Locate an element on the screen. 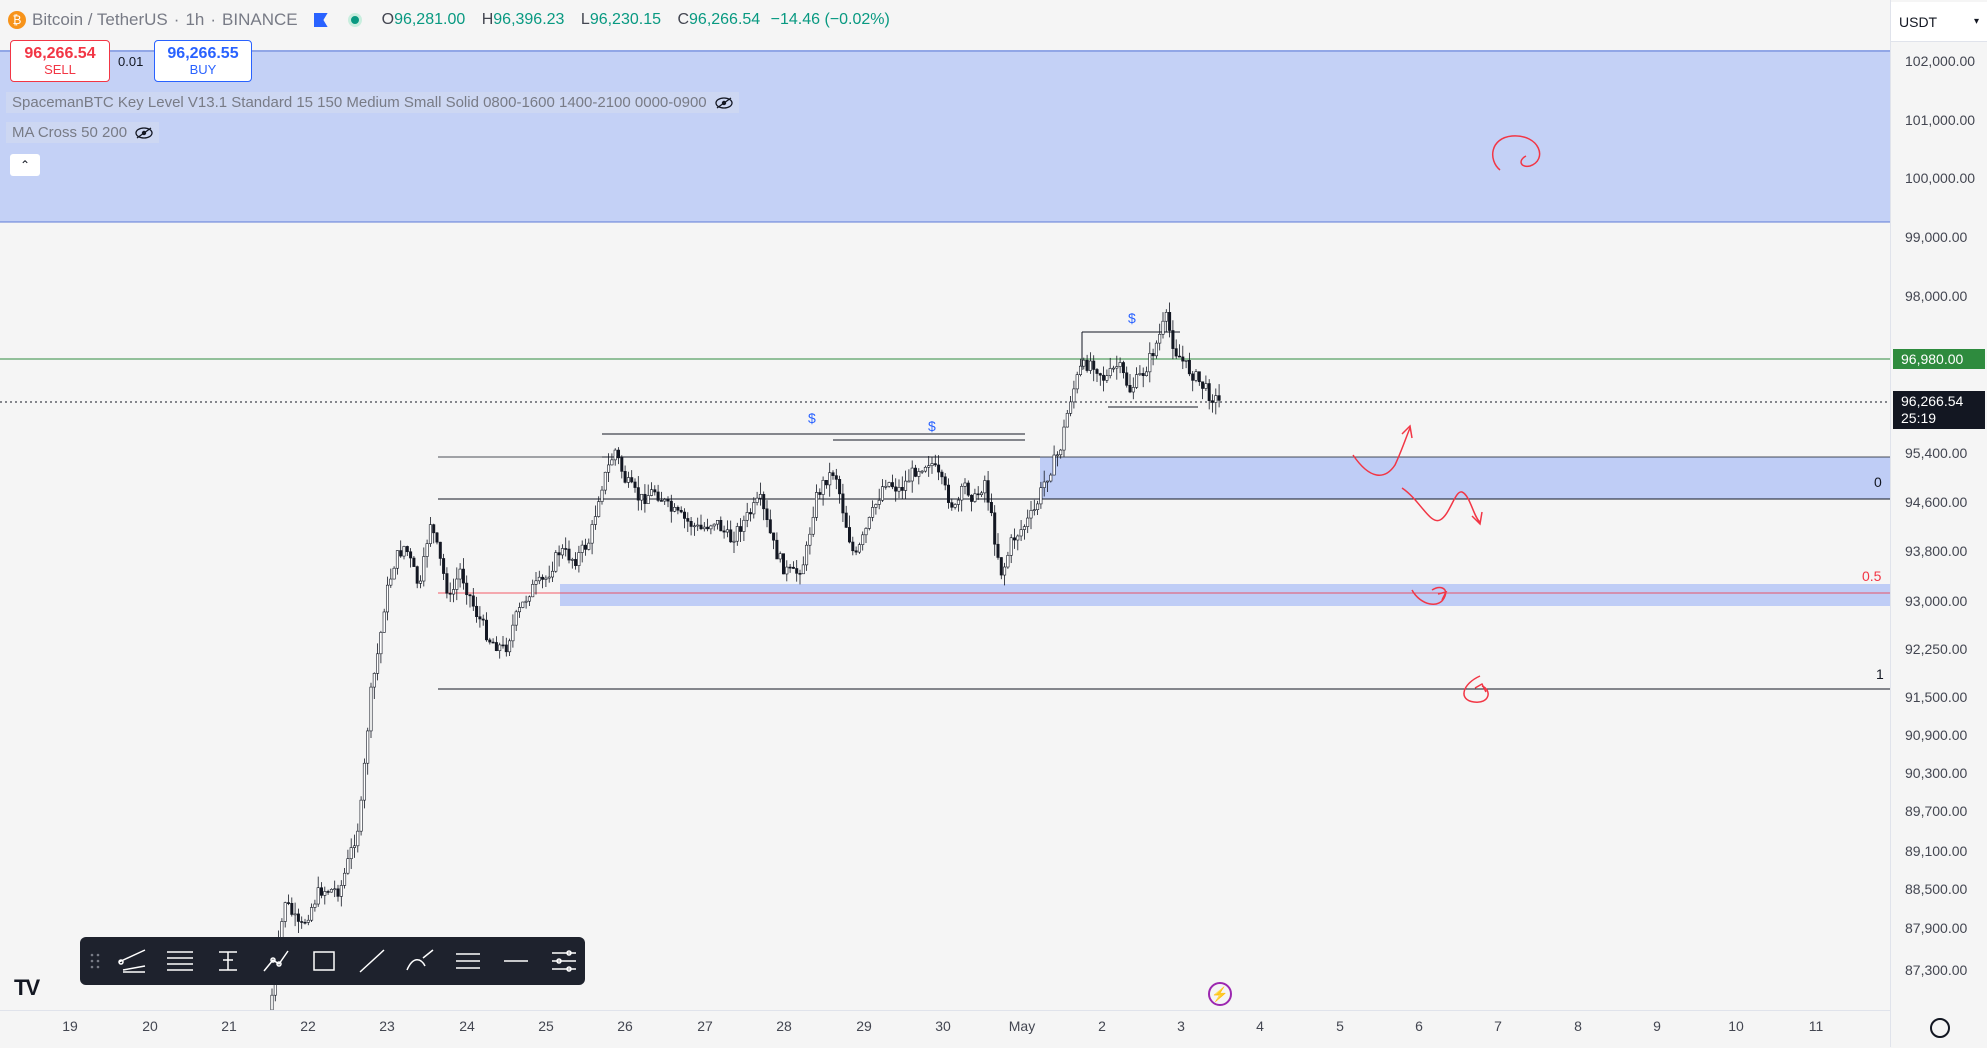  trend-line-icon is located at coordinates (372, 961).